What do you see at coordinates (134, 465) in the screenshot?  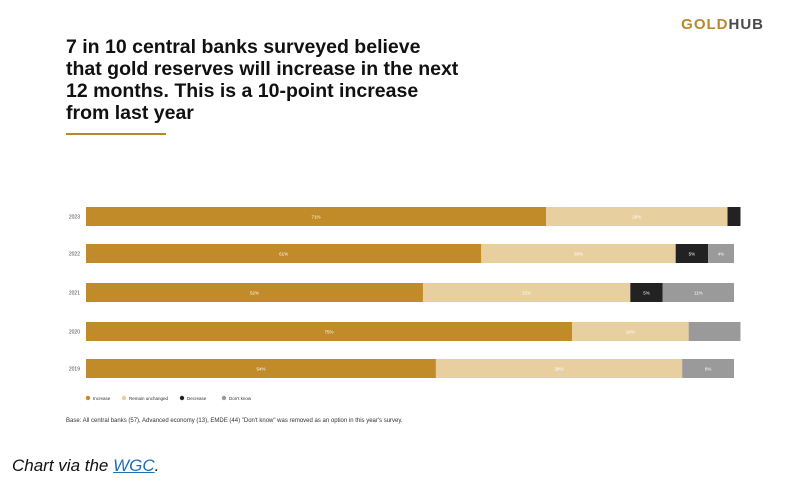 I see `wgc-link: WGC` at bounding box center [134, 465].